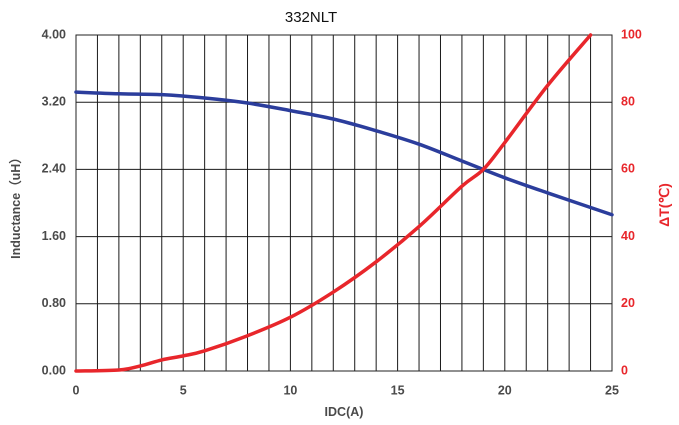 This screenshot has height=425, width=679. Describe the element at coordinates (54, 370) in the screenshot. I see `y-left-tick-label: 0.00` at that location.